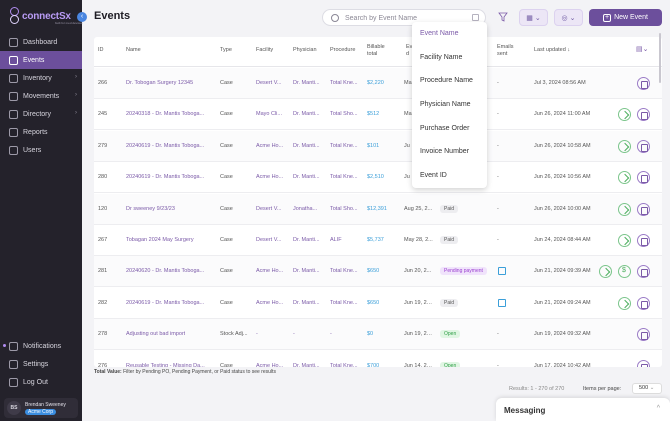 This screenshot has width=670, height=421. What do you see at coordinates (41, 42) in the screenshot?
I see `sidebar-item-dashboard: Dashboard` at bounding box center [41, 42].